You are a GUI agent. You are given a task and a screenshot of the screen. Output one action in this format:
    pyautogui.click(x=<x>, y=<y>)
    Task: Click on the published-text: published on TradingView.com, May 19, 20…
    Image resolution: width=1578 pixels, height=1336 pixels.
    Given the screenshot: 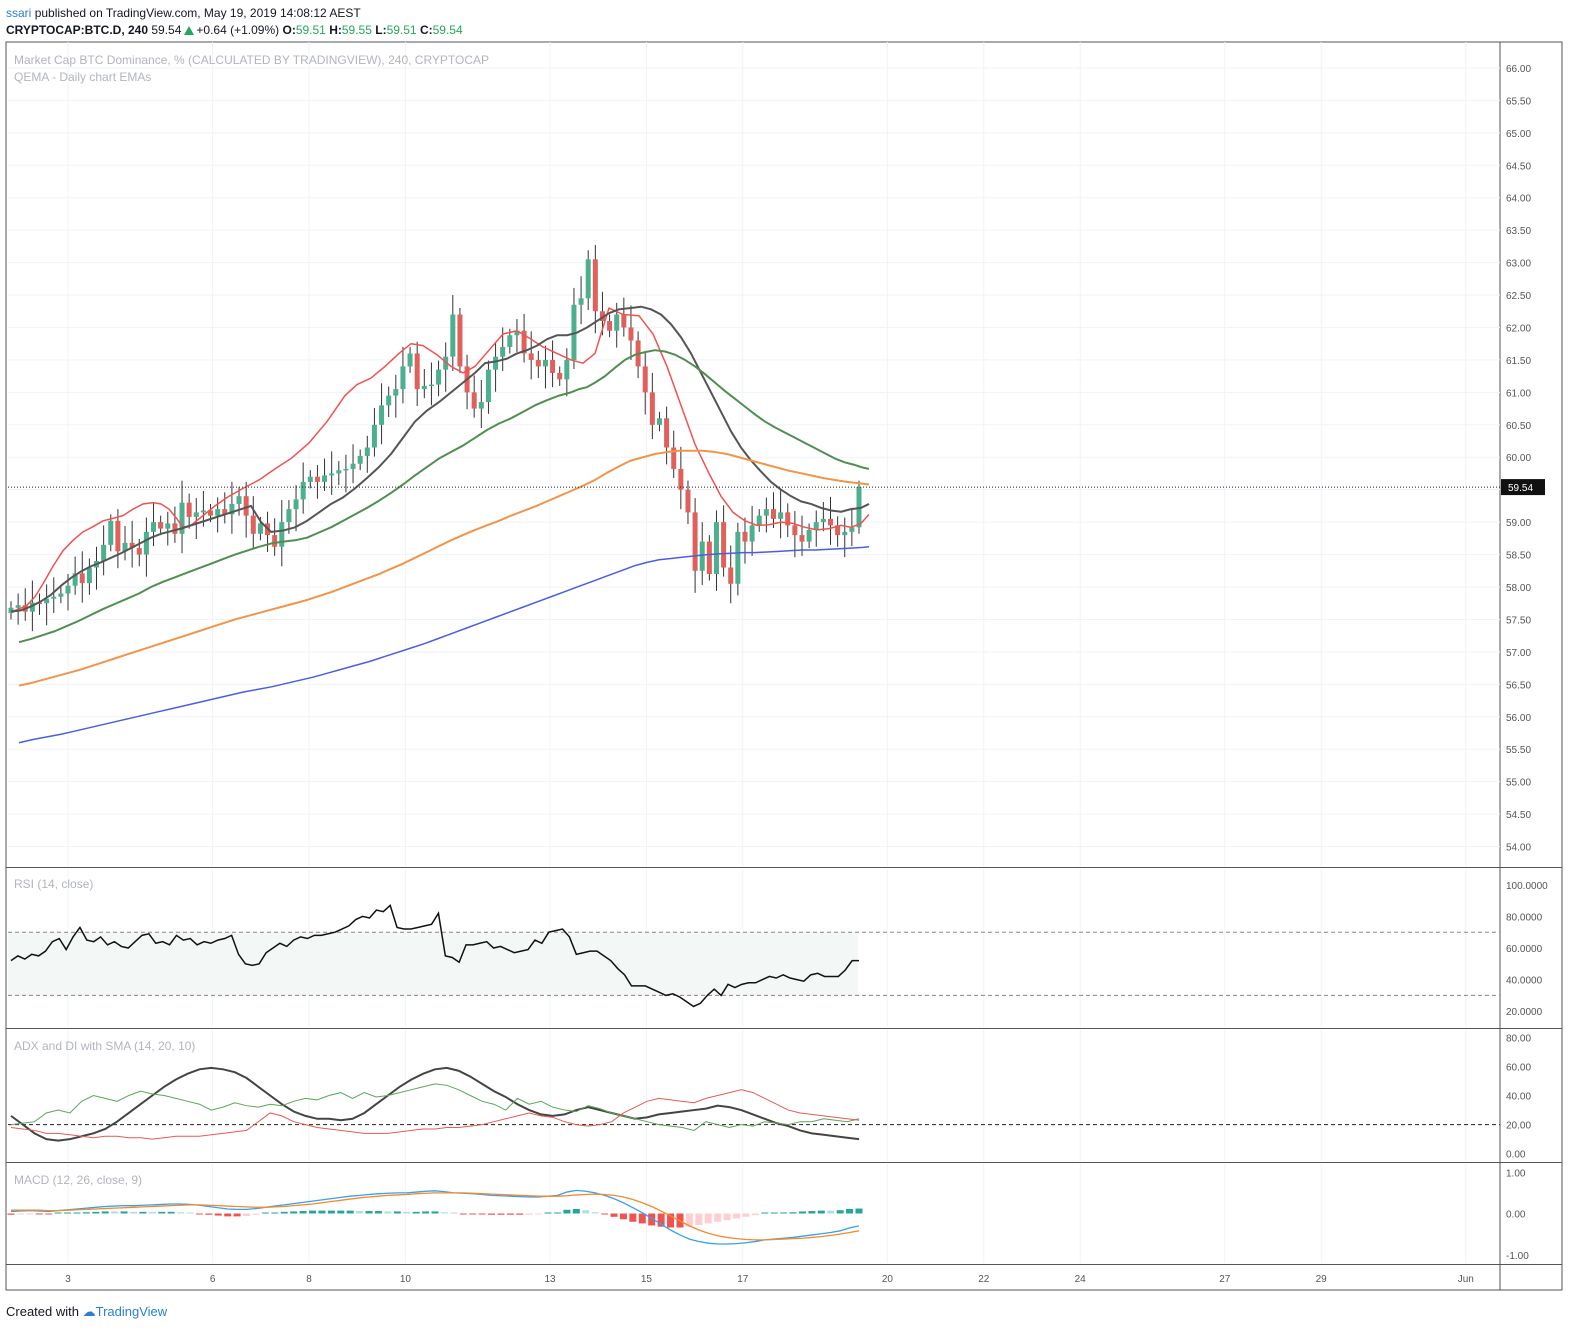 What is the action you would take?
    pyautogui.click(x=197, y=13)
    